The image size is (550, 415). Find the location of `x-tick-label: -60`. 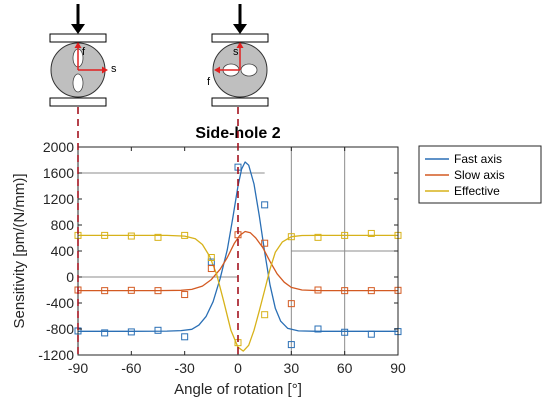

x-tick-label: -60 is located at coordinates (131, 368).